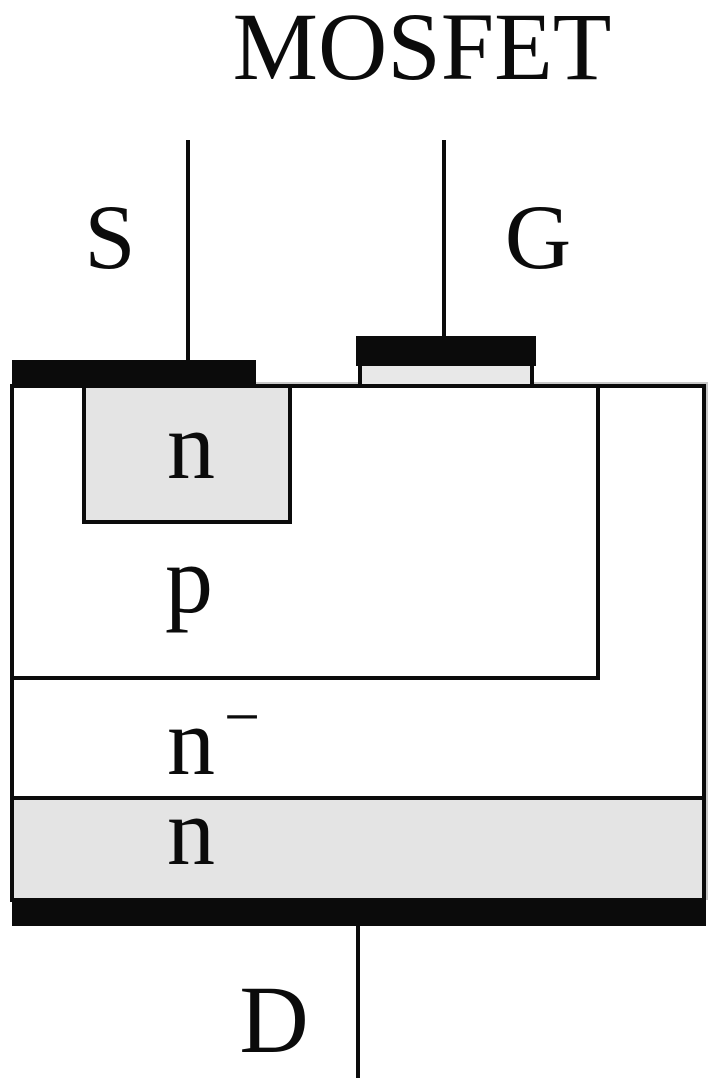  I want to click on drain-terminal-label: D, so click(273, 1019).